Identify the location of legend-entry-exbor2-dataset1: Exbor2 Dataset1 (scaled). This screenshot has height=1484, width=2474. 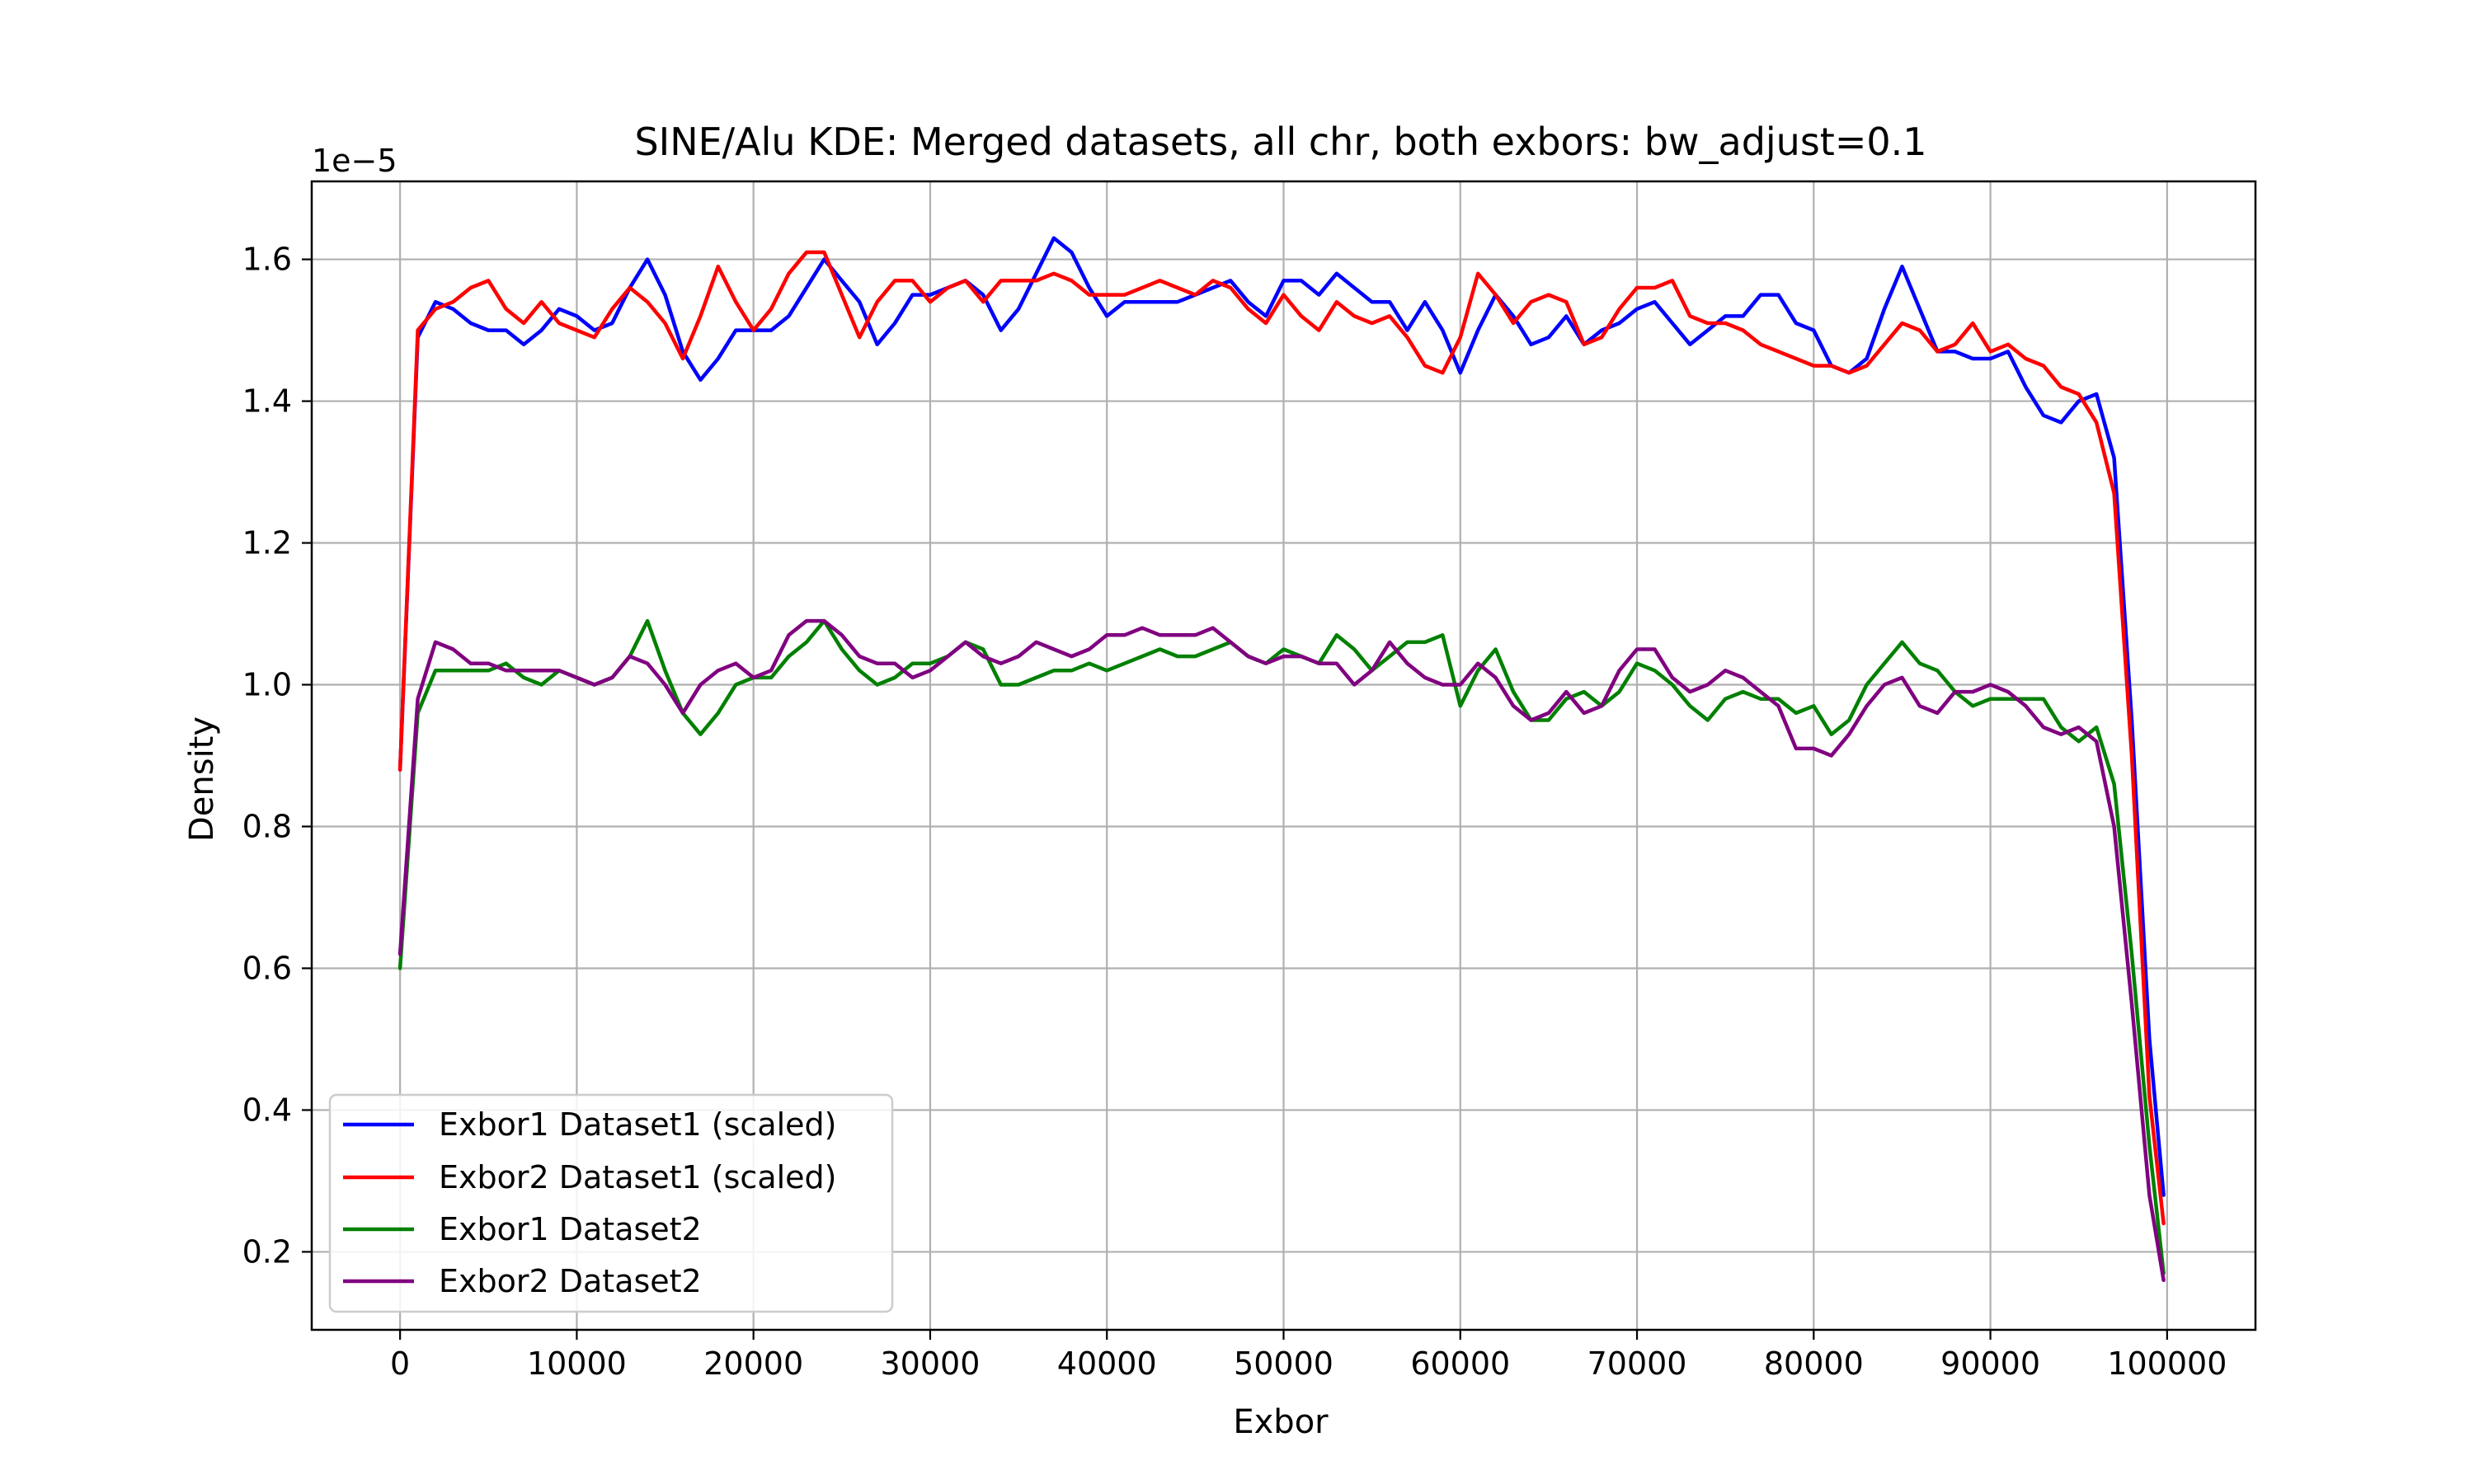
(590, 1177).